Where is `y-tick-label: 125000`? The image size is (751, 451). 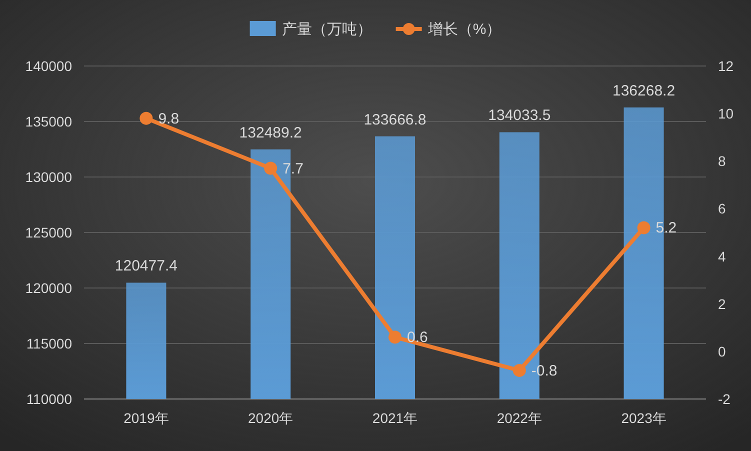
y-tick-label: 125000 is located at coordinates (48, 232).